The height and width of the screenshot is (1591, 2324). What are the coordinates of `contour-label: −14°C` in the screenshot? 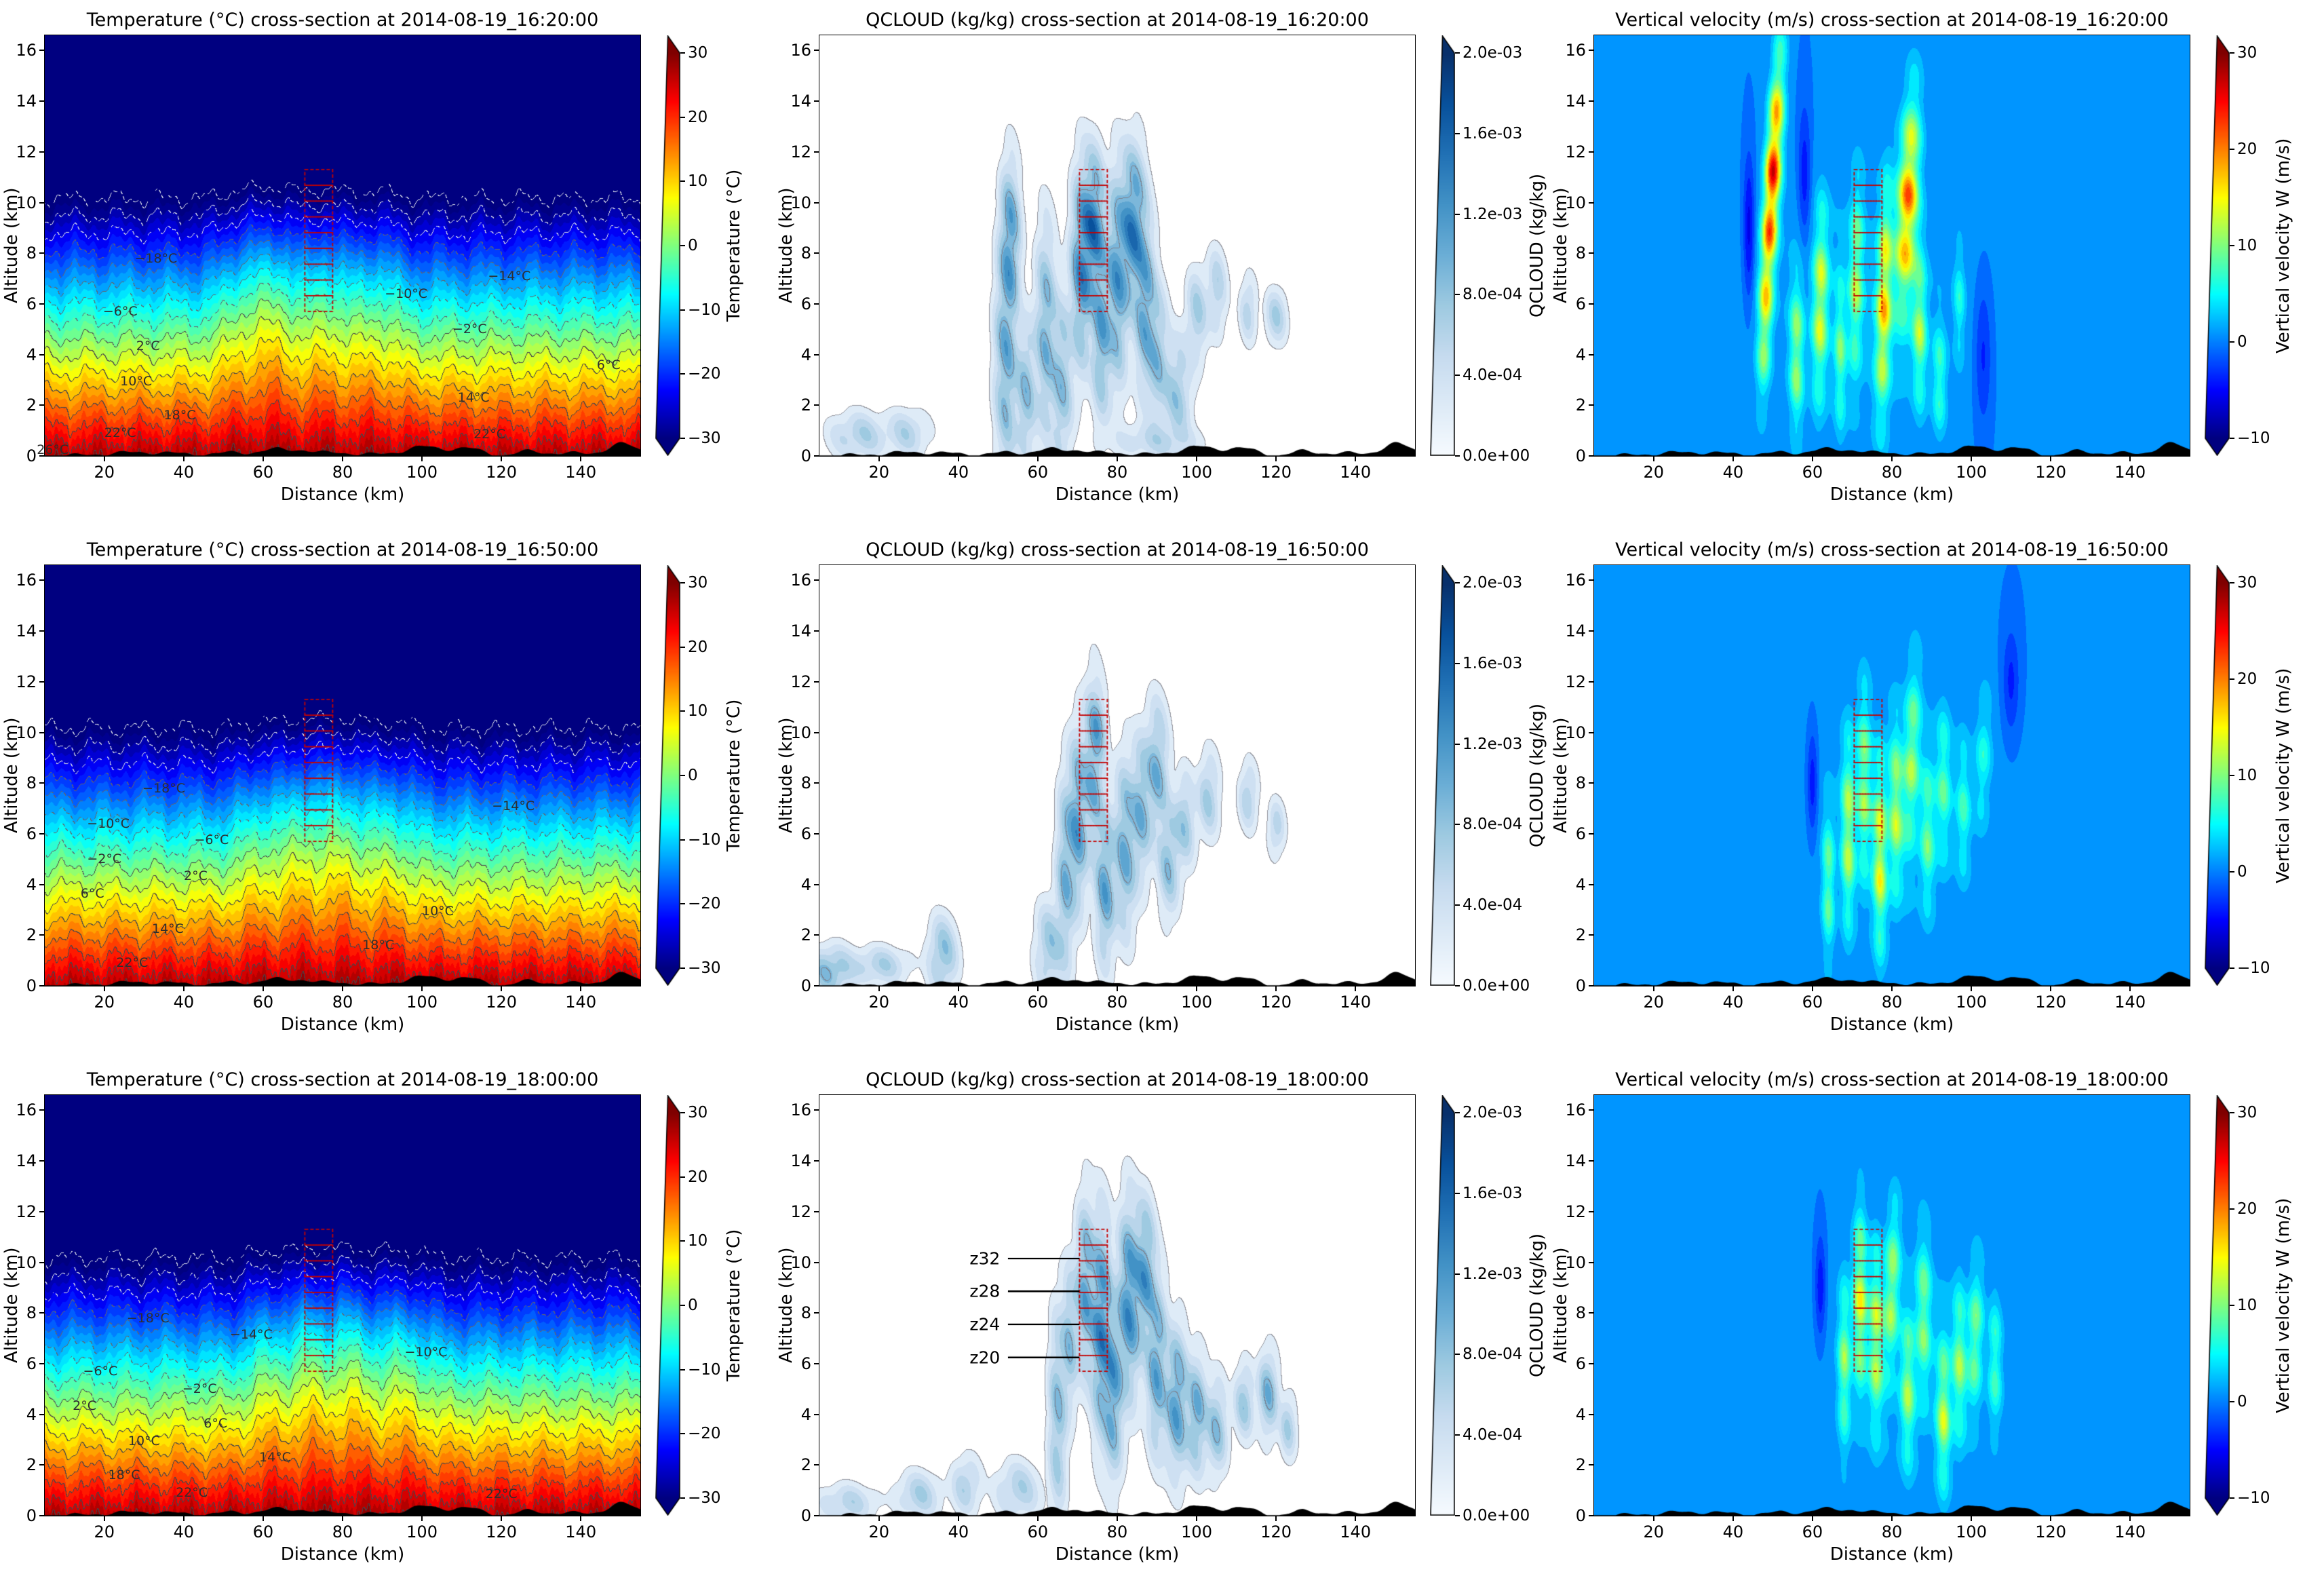 It's located at (510, 276).